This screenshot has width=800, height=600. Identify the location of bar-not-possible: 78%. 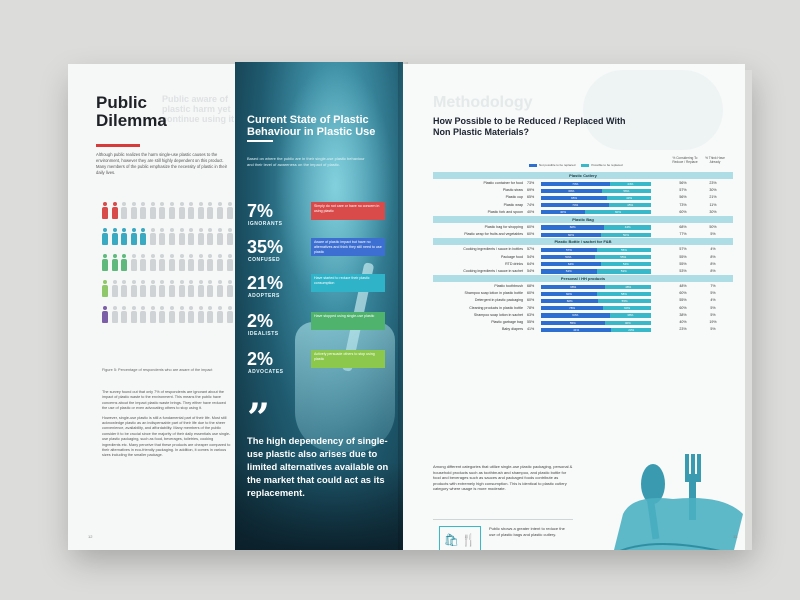
(572, 308).